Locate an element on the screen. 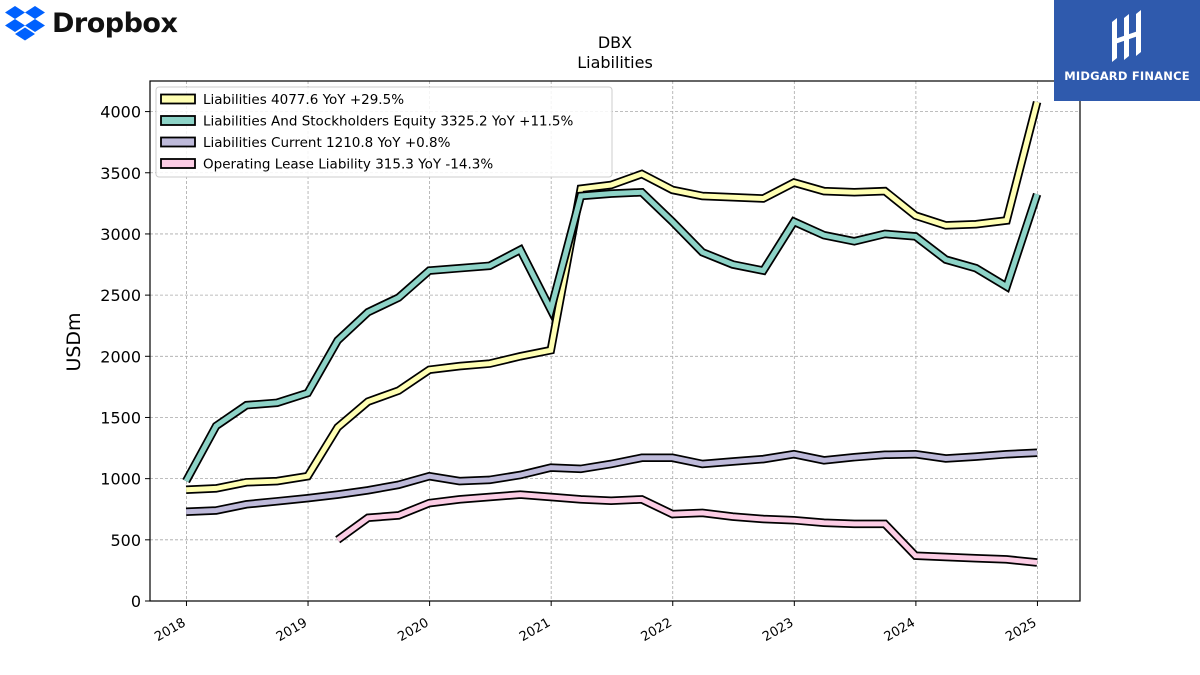  y-tick-label: 2500 is located at coordinates (120, 295).